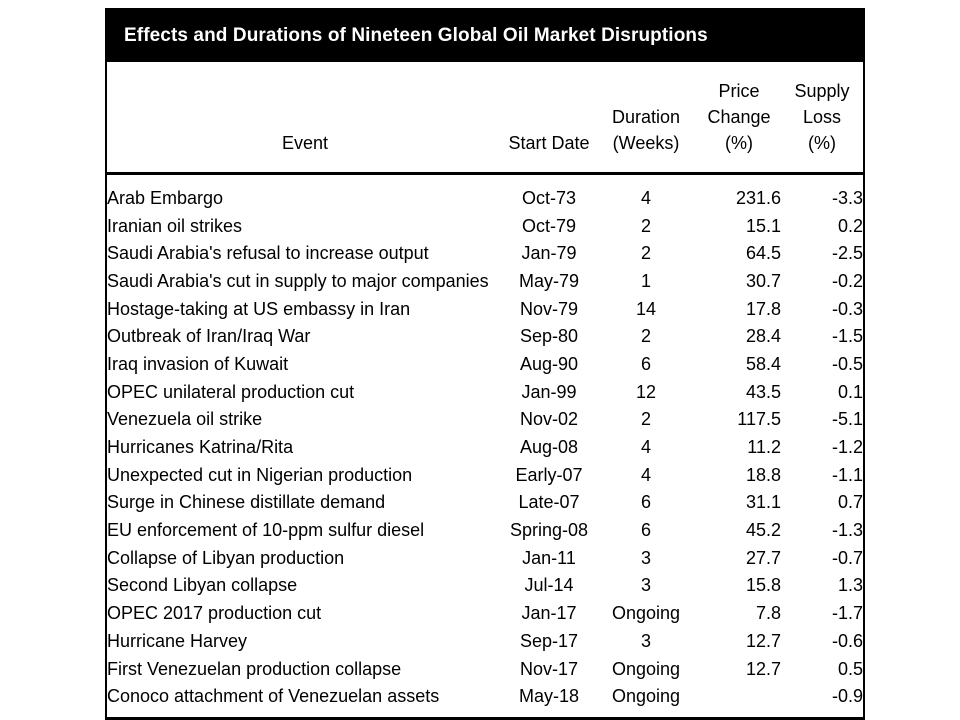  Describe the element at coordinates (768, 613) in the screenshot. I see `cell-price-change: 7.8` at that location.